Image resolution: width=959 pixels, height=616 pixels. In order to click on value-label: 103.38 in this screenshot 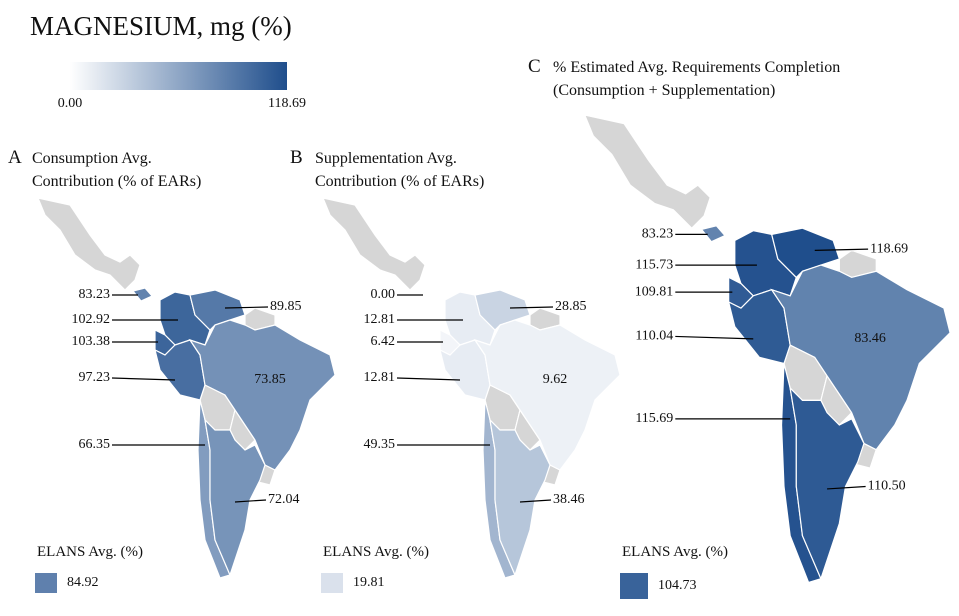, I will do `click(91, 341)`.